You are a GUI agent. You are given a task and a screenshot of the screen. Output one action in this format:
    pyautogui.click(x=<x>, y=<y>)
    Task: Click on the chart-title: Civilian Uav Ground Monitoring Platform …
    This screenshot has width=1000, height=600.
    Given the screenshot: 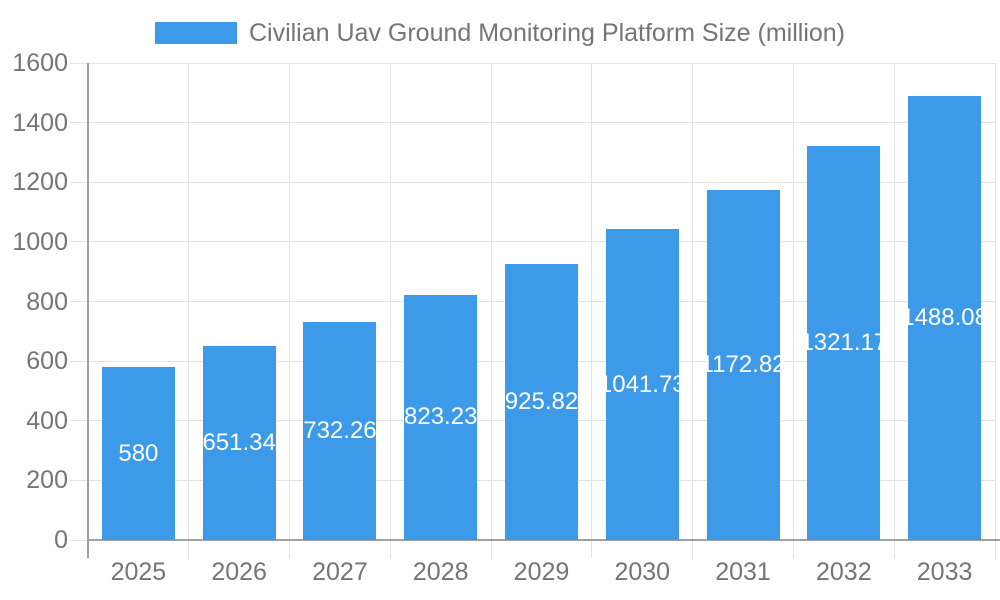 What is the action you would take?
    pyautogui.click(x=547, y=33)
    